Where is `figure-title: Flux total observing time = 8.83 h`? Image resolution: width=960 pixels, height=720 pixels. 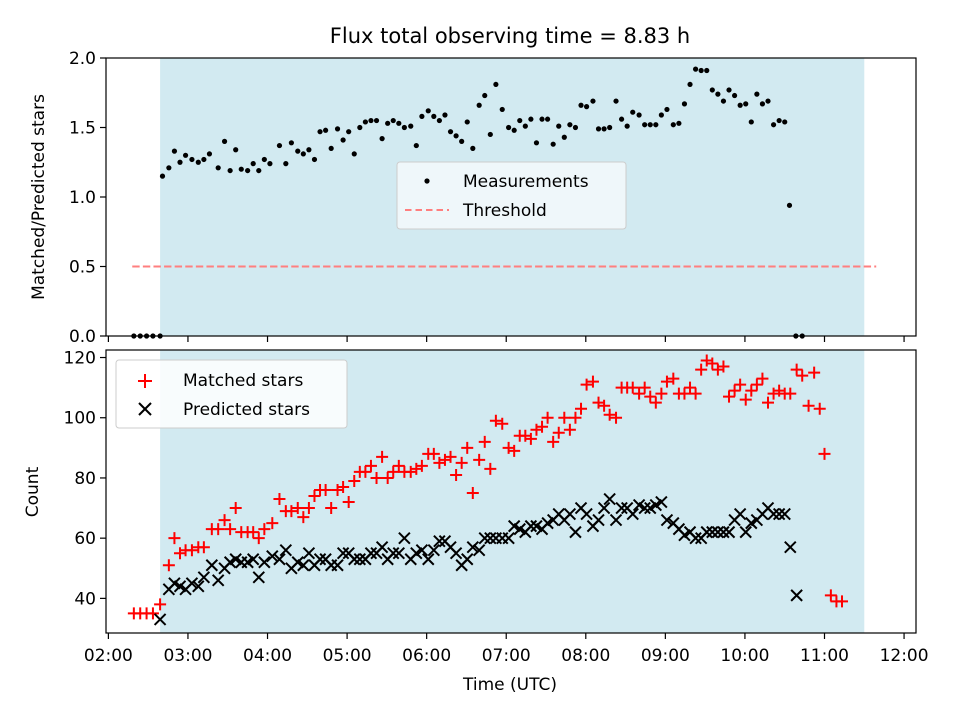
figure-title: Flux total observing time = 8.83 h is located at coordinates (510, 36).